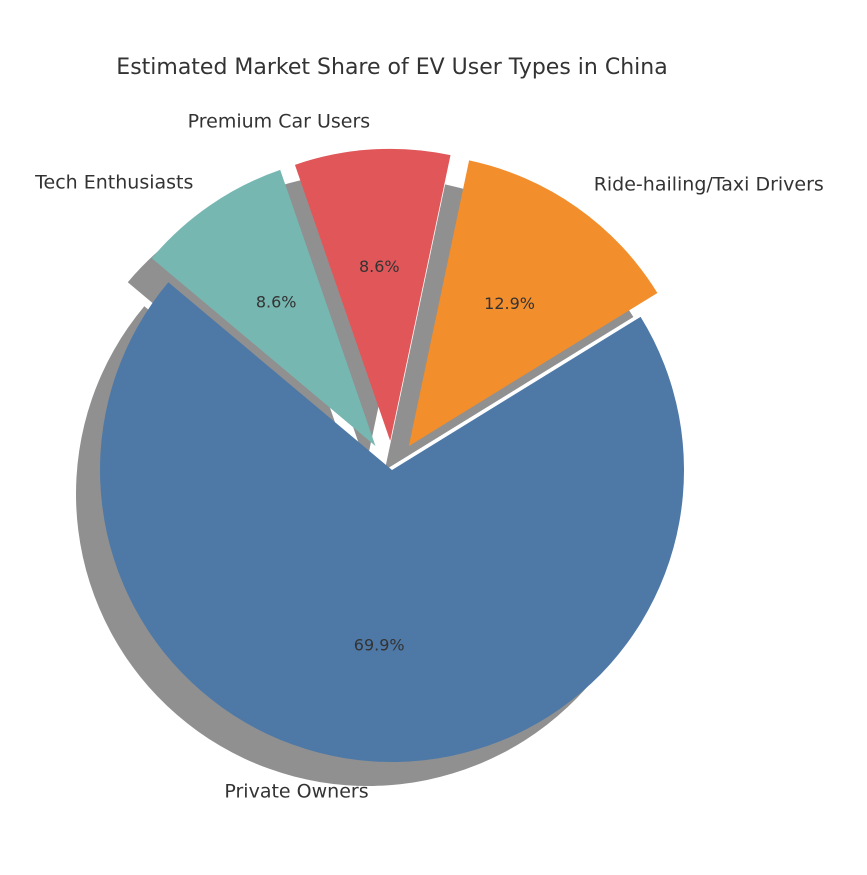  What do you see at coordinates (709, 185) in the screenshot?
I see `label-ride-hailing-taxi-drivers: Ride-hailing/Taxi Drivers` at bounding box center [709, 185].